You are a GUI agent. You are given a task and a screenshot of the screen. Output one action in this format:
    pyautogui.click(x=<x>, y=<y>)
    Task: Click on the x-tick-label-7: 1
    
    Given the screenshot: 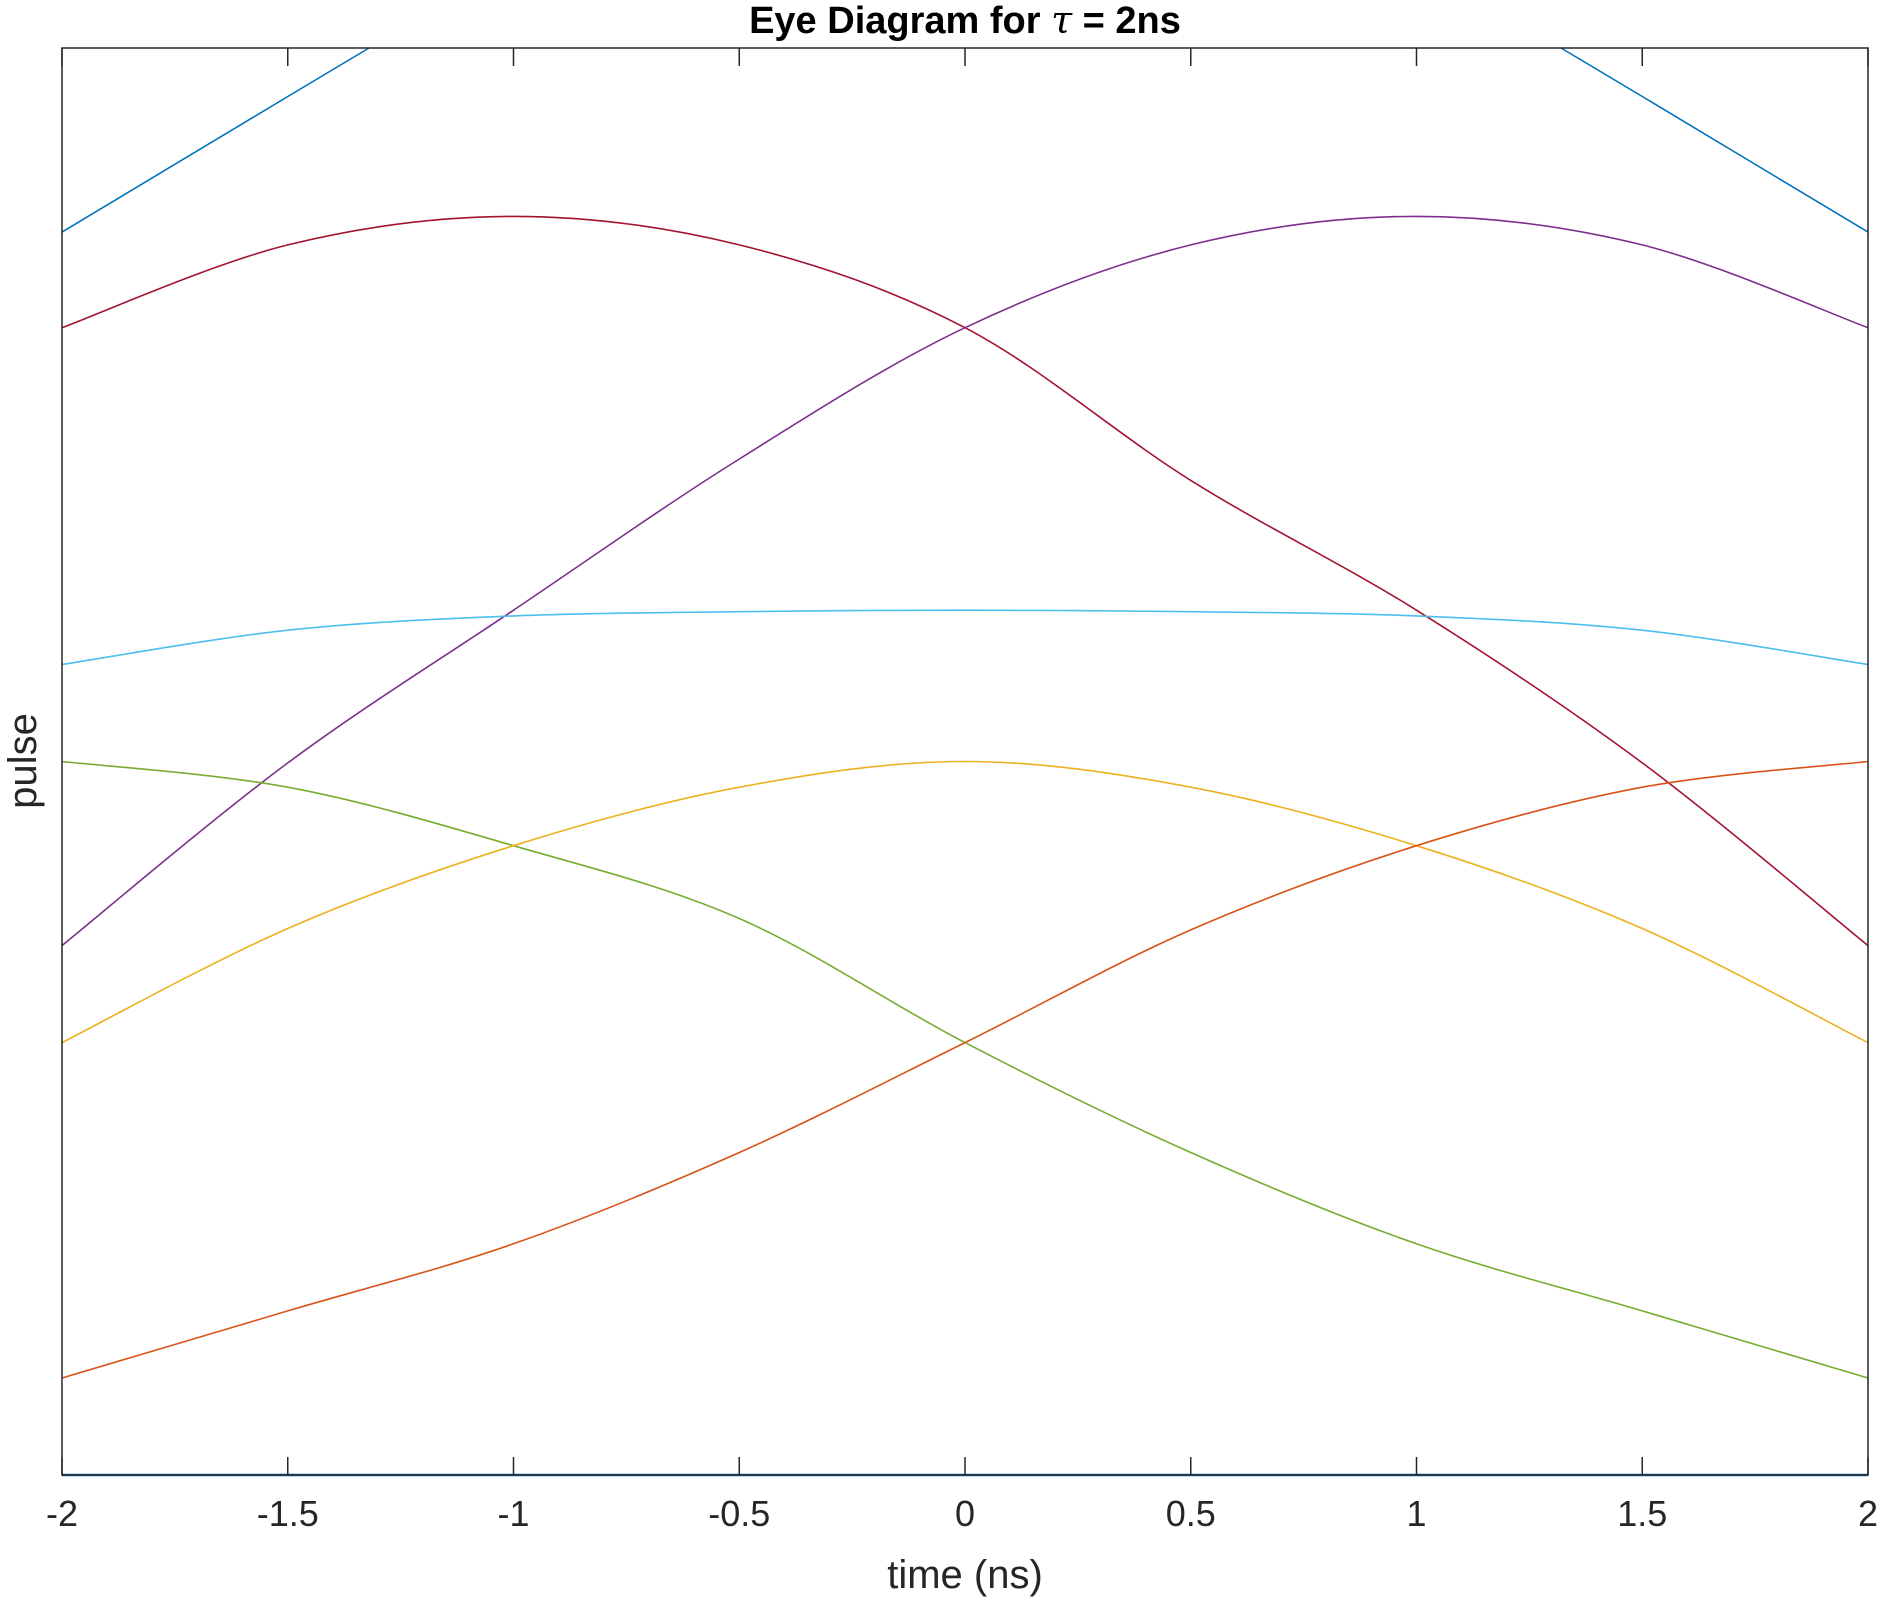 What is the action you would take?
    pyautogui.click(x=1416, y=1513)
    